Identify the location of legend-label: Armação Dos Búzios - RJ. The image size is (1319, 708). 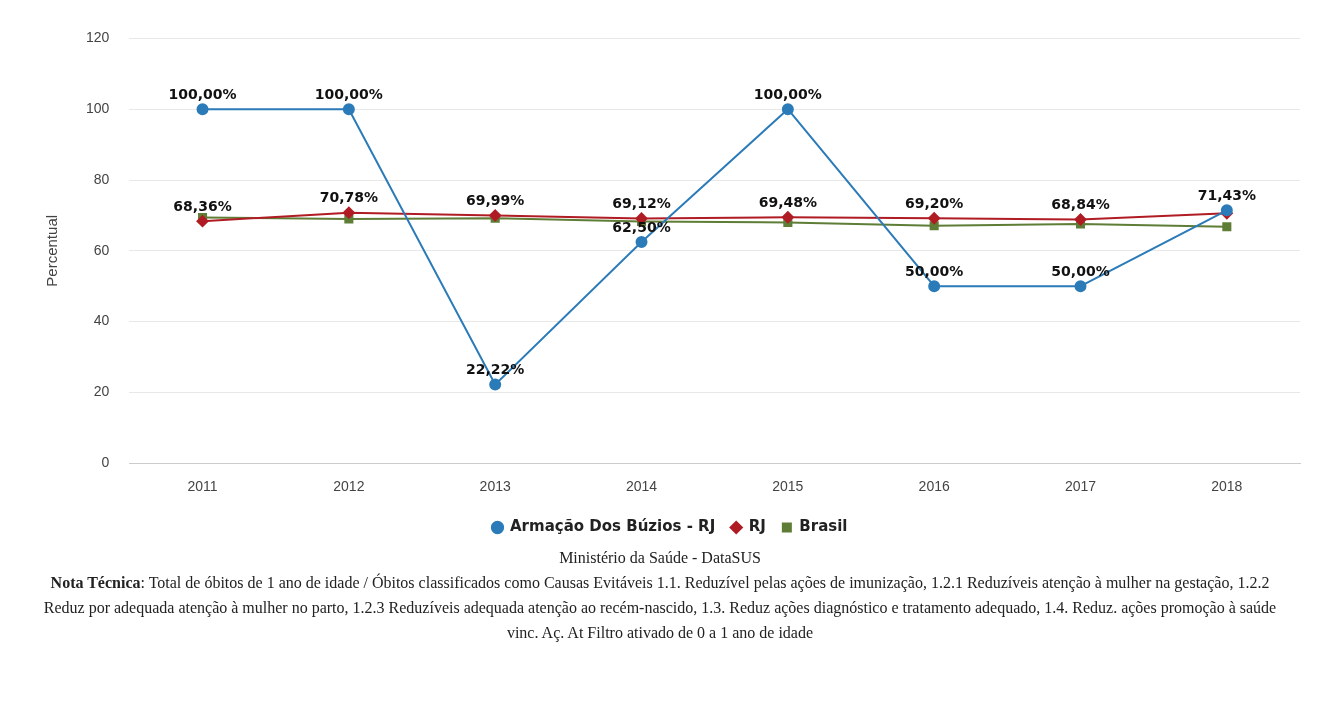
(612, 526).